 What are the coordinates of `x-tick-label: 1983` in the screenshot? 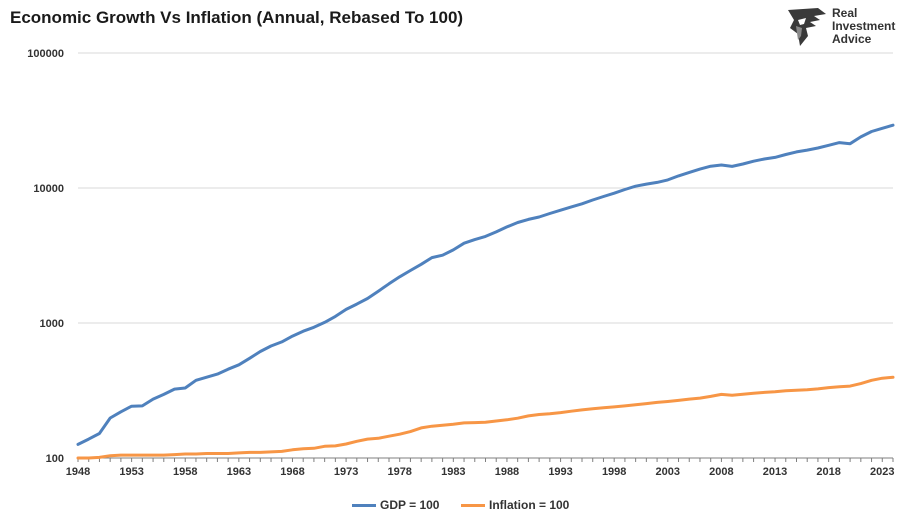 It's located at (453, 472).